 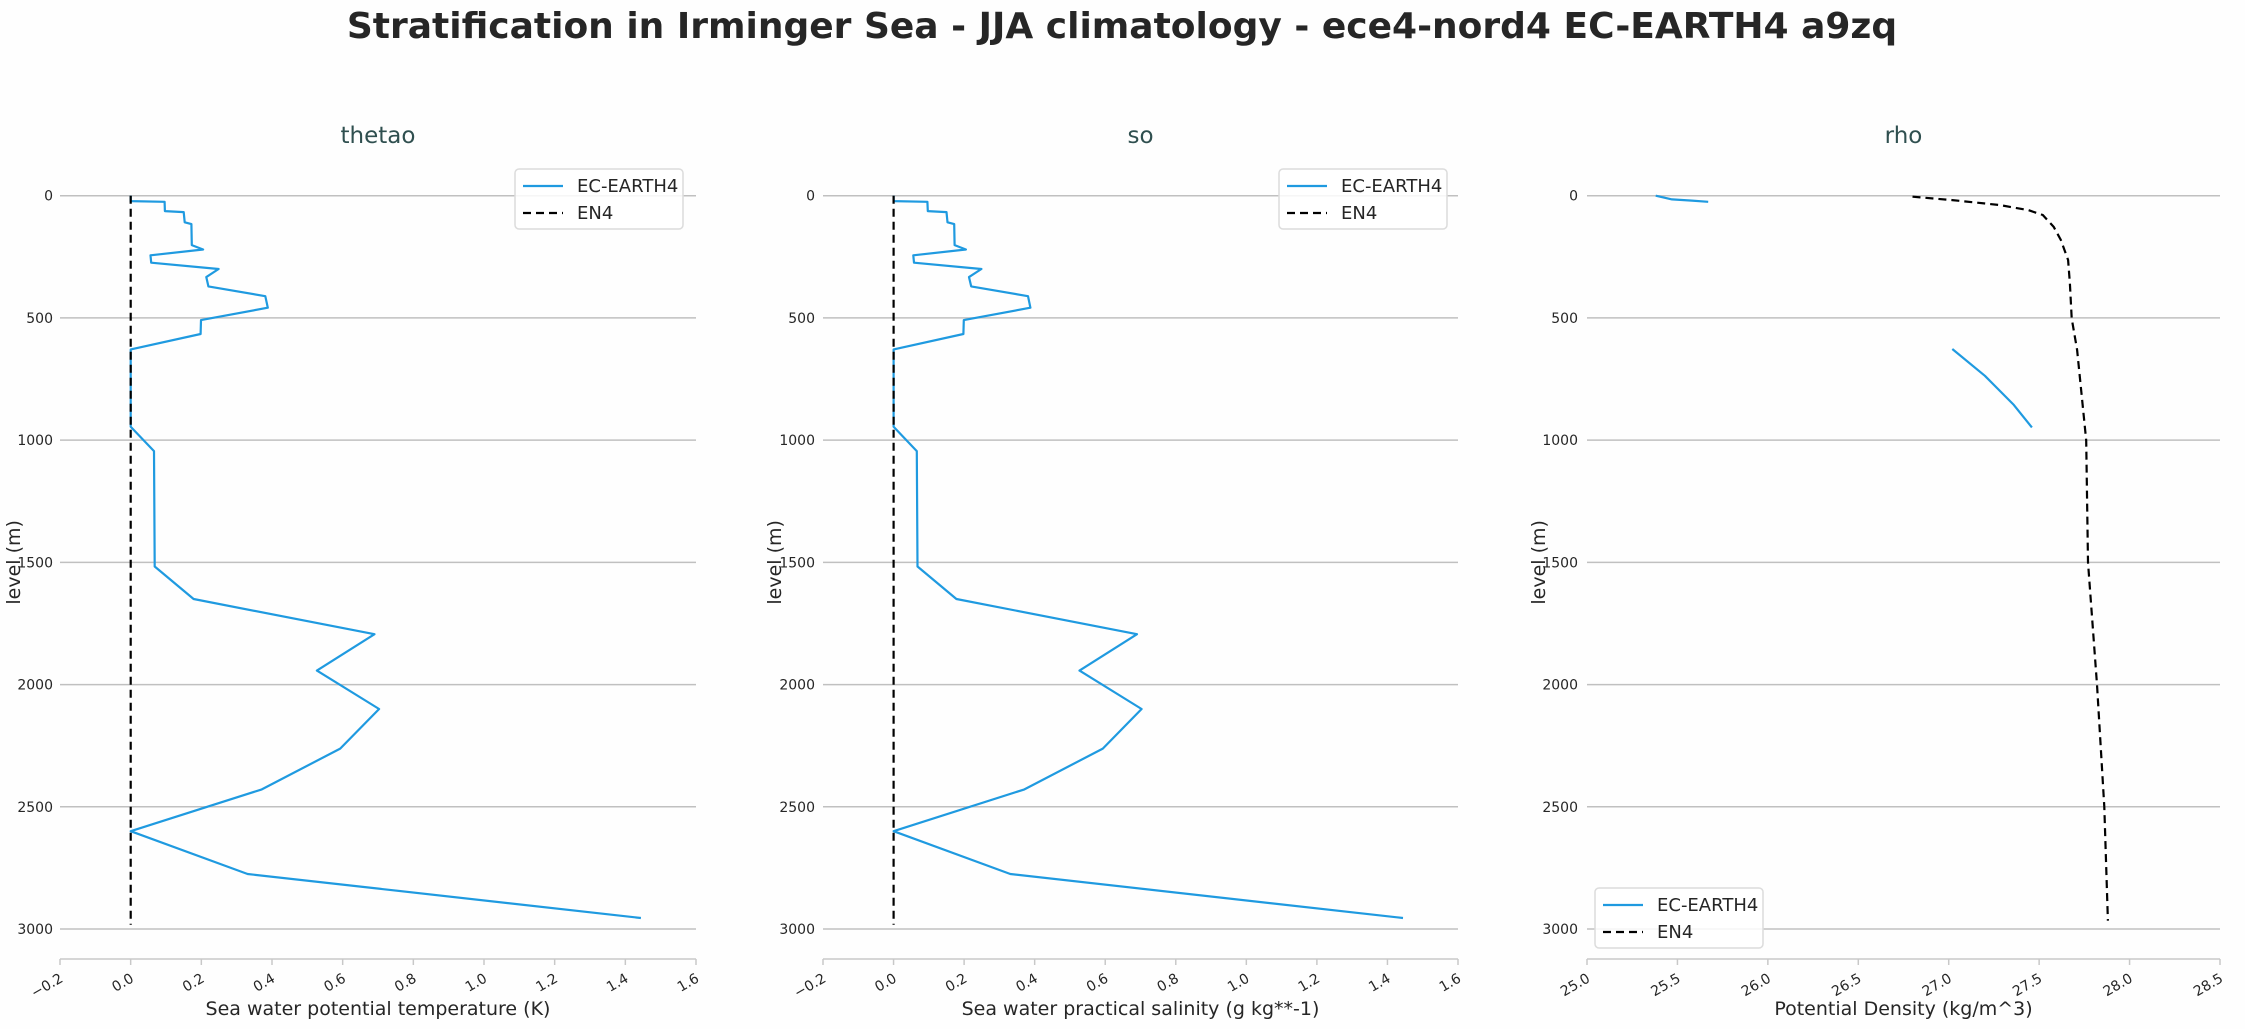 I want to click on subplot-title: so, so click(x=1140, y=136).